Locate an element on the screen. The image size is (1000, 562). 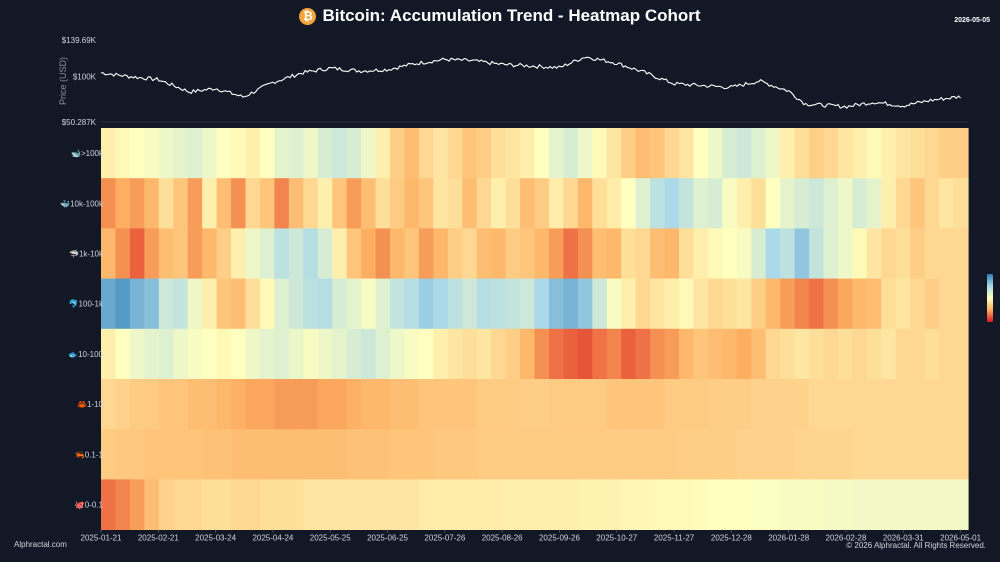
price-line is located at coordinates (531, 83).